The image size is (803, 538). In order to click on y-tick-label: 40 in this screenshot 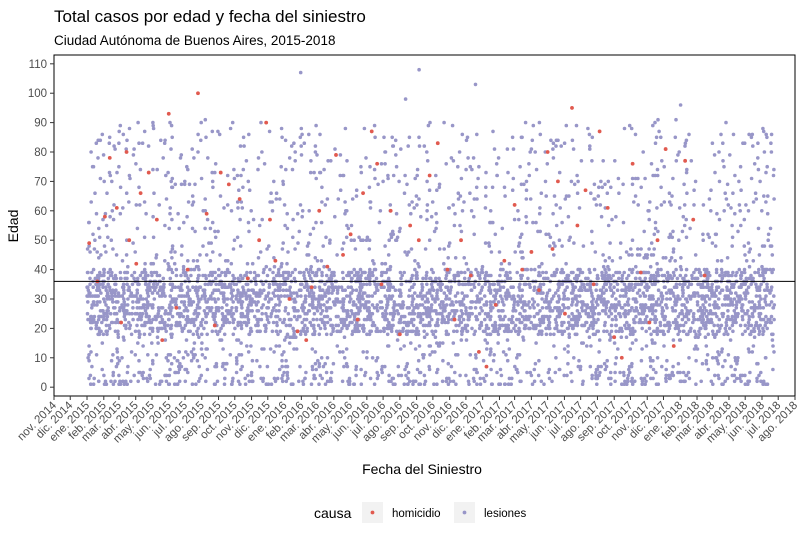, I will do `click(40, 271)`.